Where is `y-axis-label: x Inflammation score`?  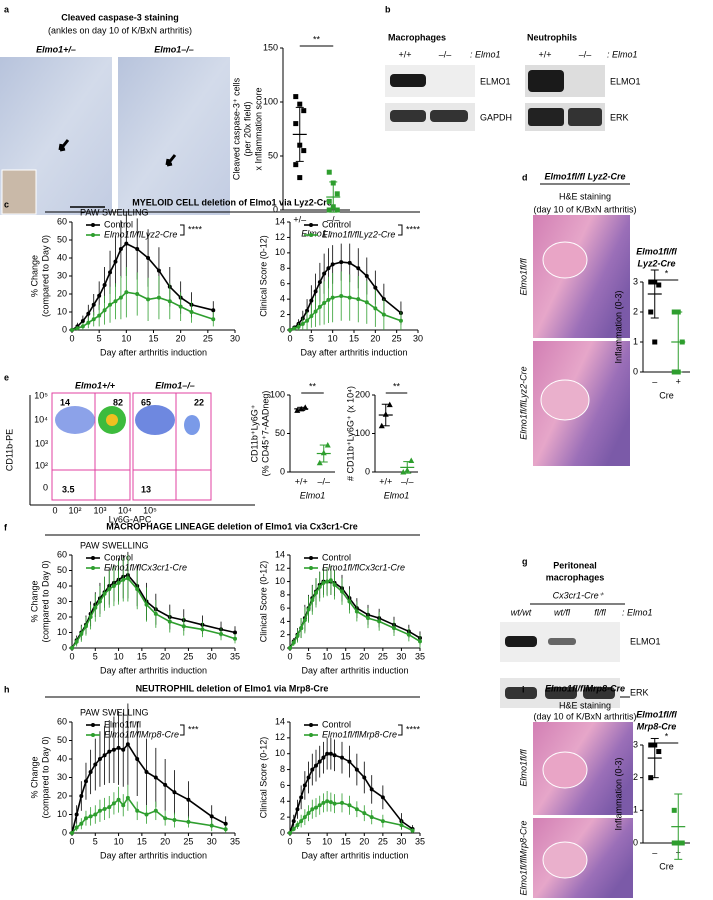 y-axis-label: x Inflammation score is located at coordinates (258, 128).